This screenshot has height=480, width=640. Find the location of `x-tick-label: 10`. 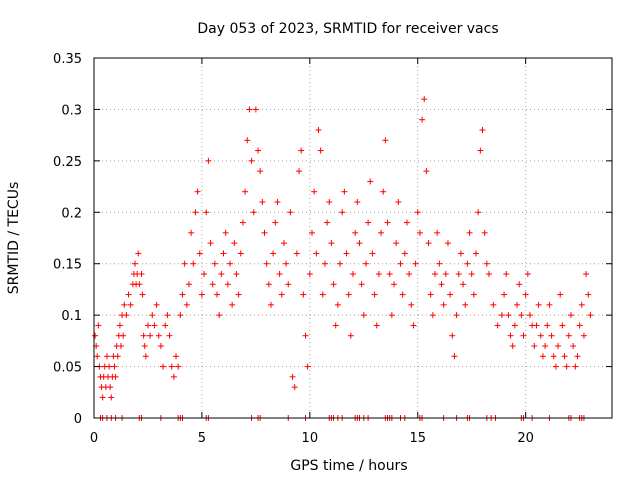

x-tick-label: 10 is located at coordinates (310, 438).